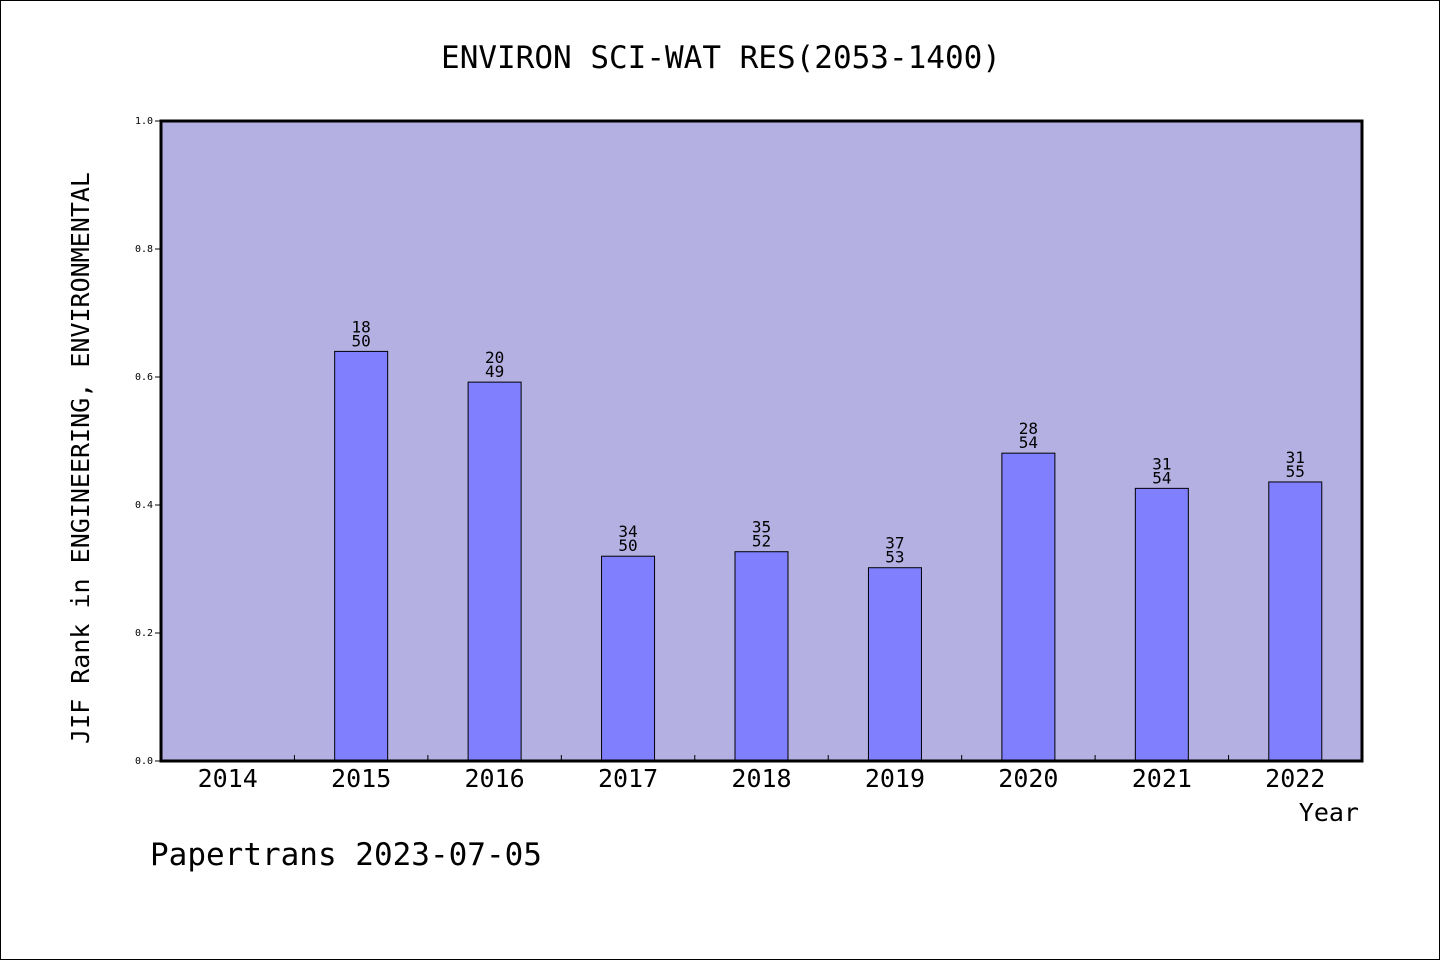 Image resolution: width=1440 pixels, height=963 pixels. I want to click on bar-total-label: 52, so click(761, 541).